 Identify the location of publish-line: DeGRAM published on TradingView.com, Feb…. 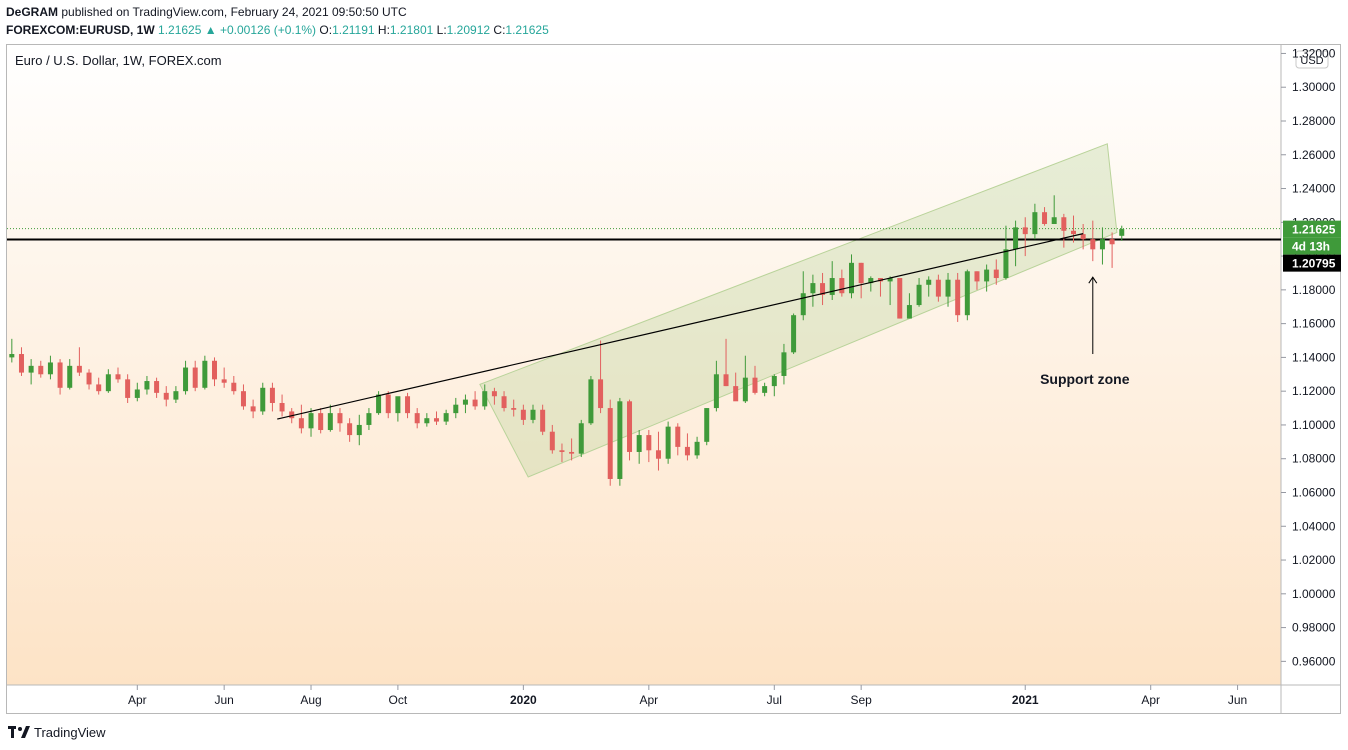
(277, 12).